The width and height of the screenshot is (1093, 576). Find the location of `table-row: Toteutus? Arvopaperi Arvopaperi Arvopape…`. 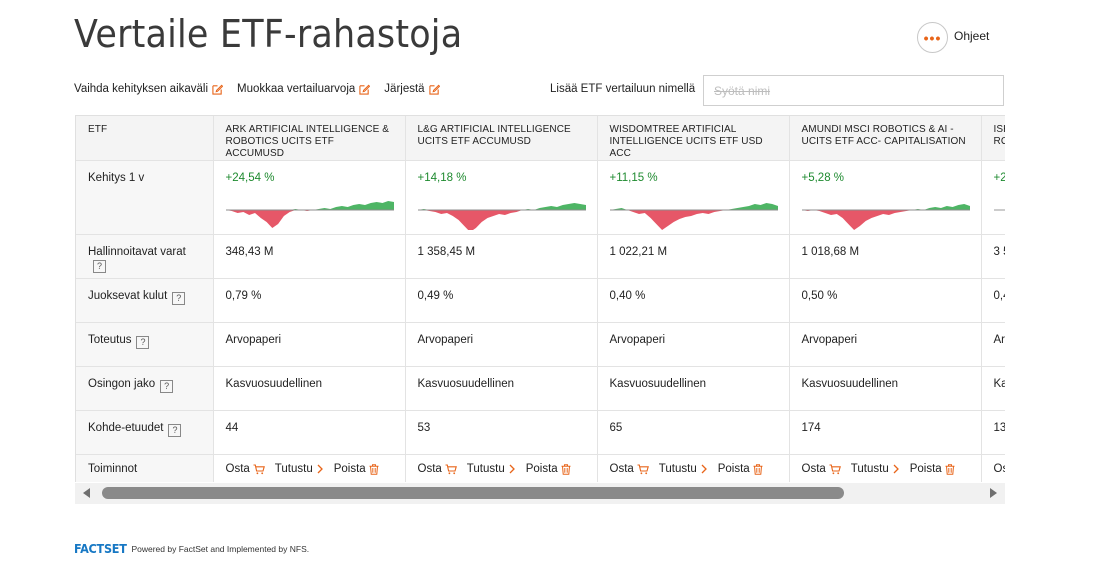

table-row: Toteutus? Arvopaperi Arvopaperi Arvopape… is located at coordinates (540, 344).